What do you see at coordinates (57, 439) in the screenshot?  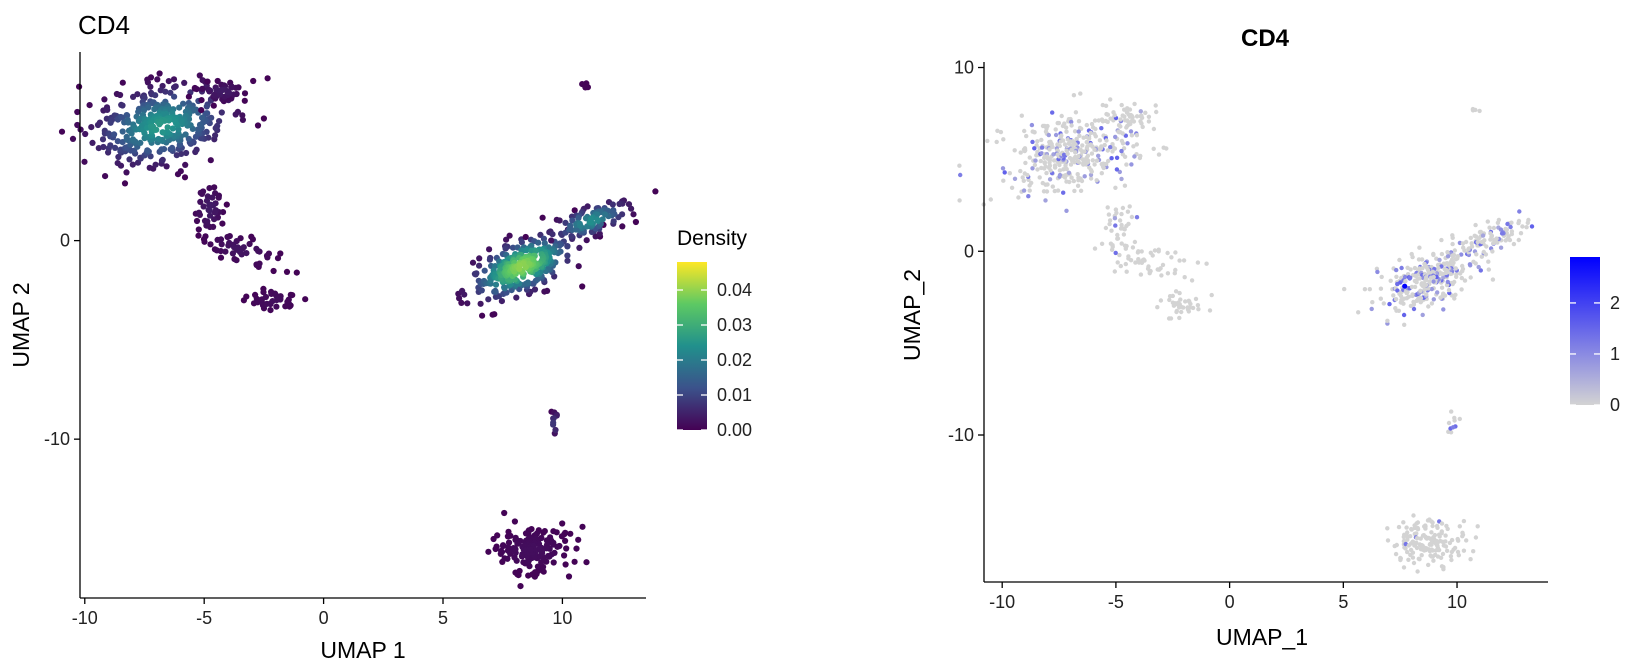 I see `y-tick-label: -10` at bounding box center [57, 439].